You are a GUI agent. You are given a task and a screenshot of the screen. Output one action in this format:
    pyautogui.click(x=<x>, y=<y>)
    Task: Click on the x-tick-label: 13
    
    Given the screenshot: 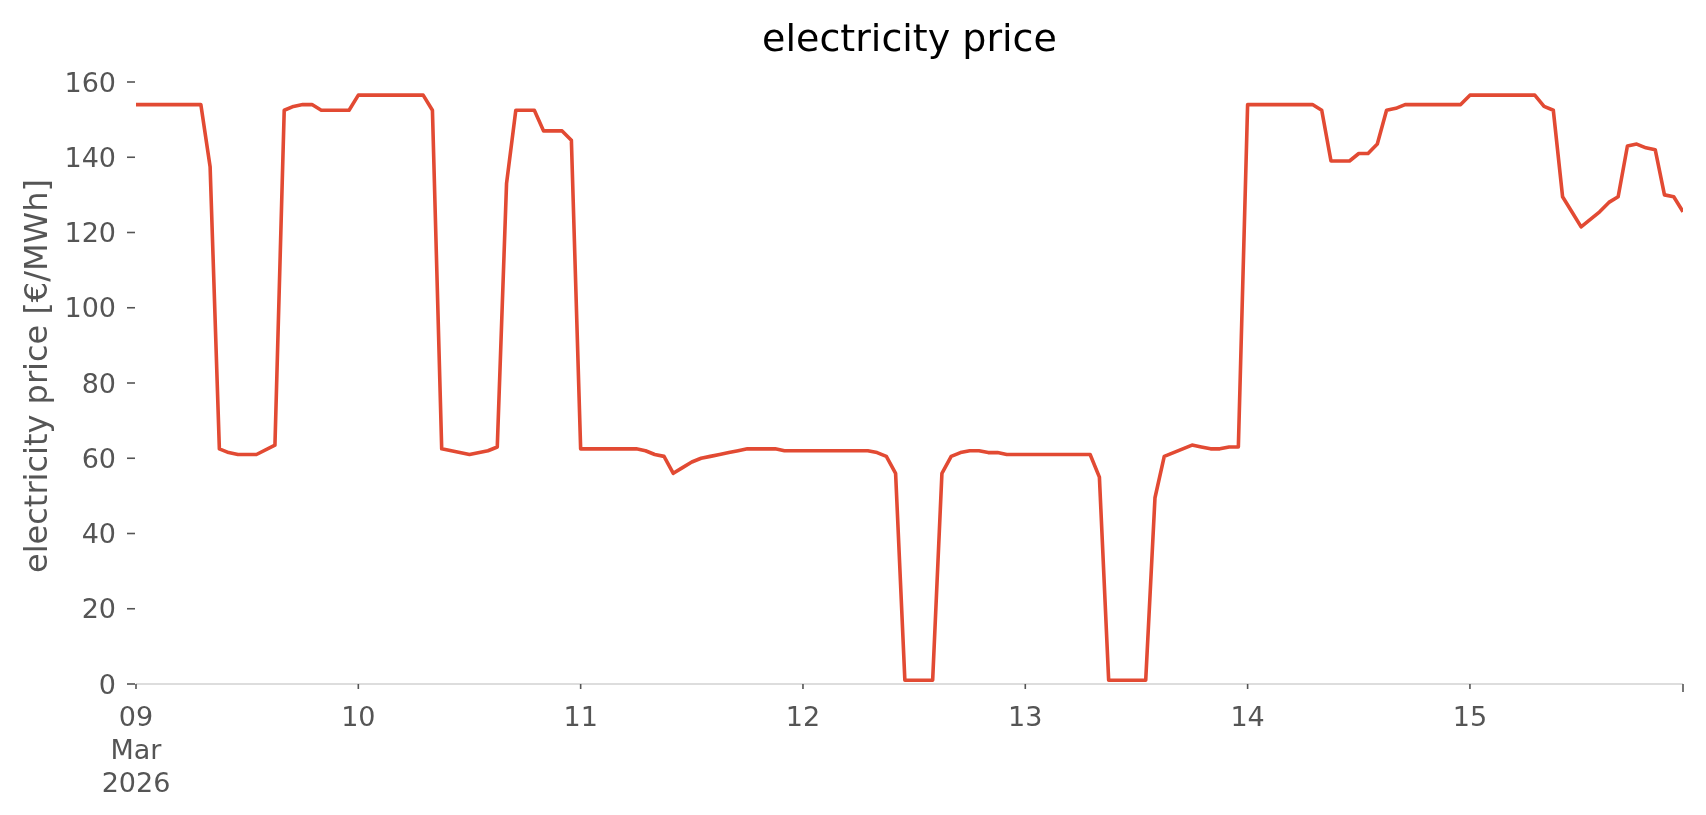 What is the action you would take?
    pyautogui.click(x=1025, y=716)
    